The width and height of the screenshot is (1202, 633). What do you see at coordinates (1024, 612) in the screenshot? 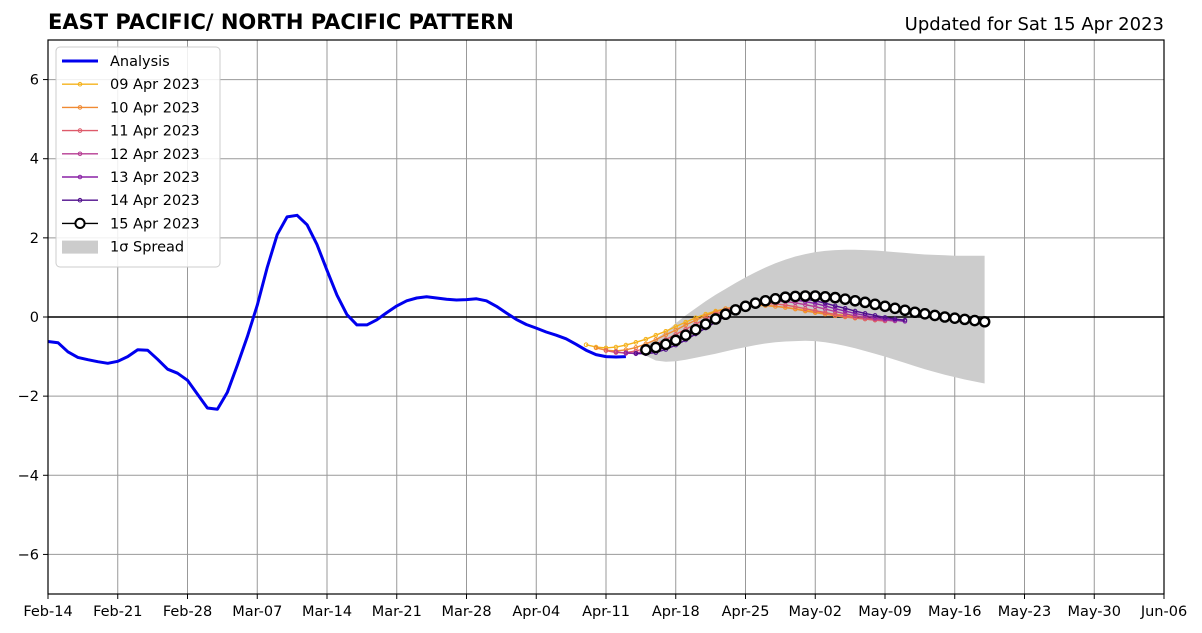
I see `x-tick-label: May-23` at bounding box center [1024, 612].